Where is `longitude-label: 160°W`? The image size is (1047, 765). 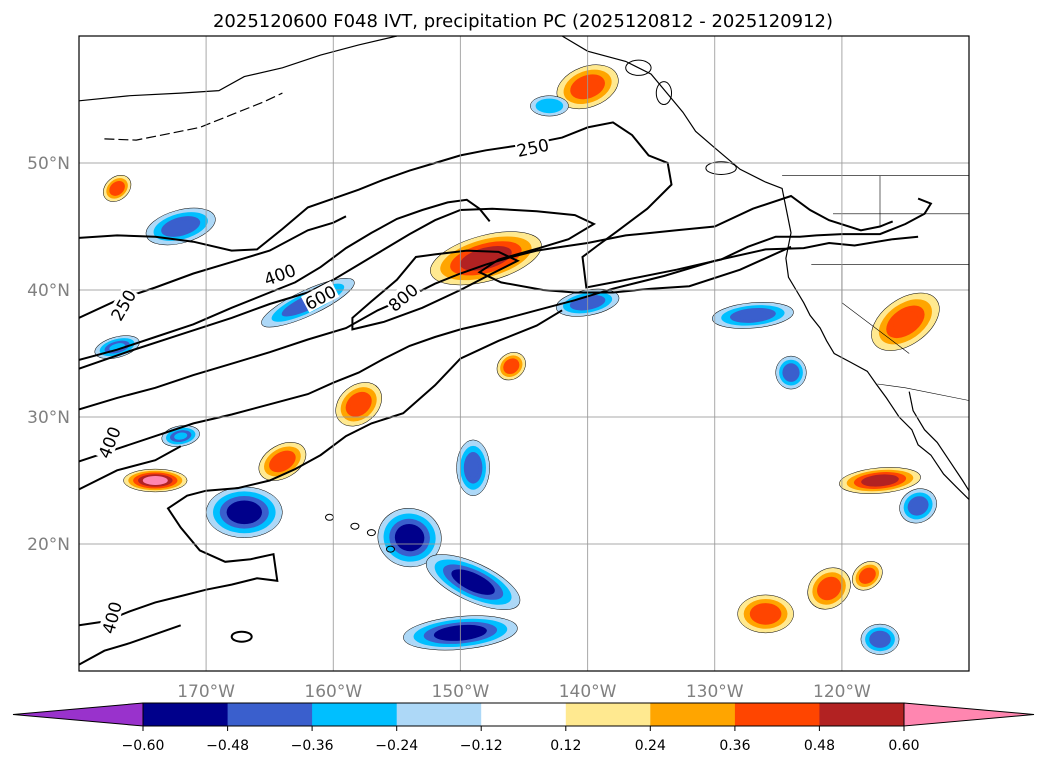
longitude-label: 160°W is located at coordinates (333, 692).